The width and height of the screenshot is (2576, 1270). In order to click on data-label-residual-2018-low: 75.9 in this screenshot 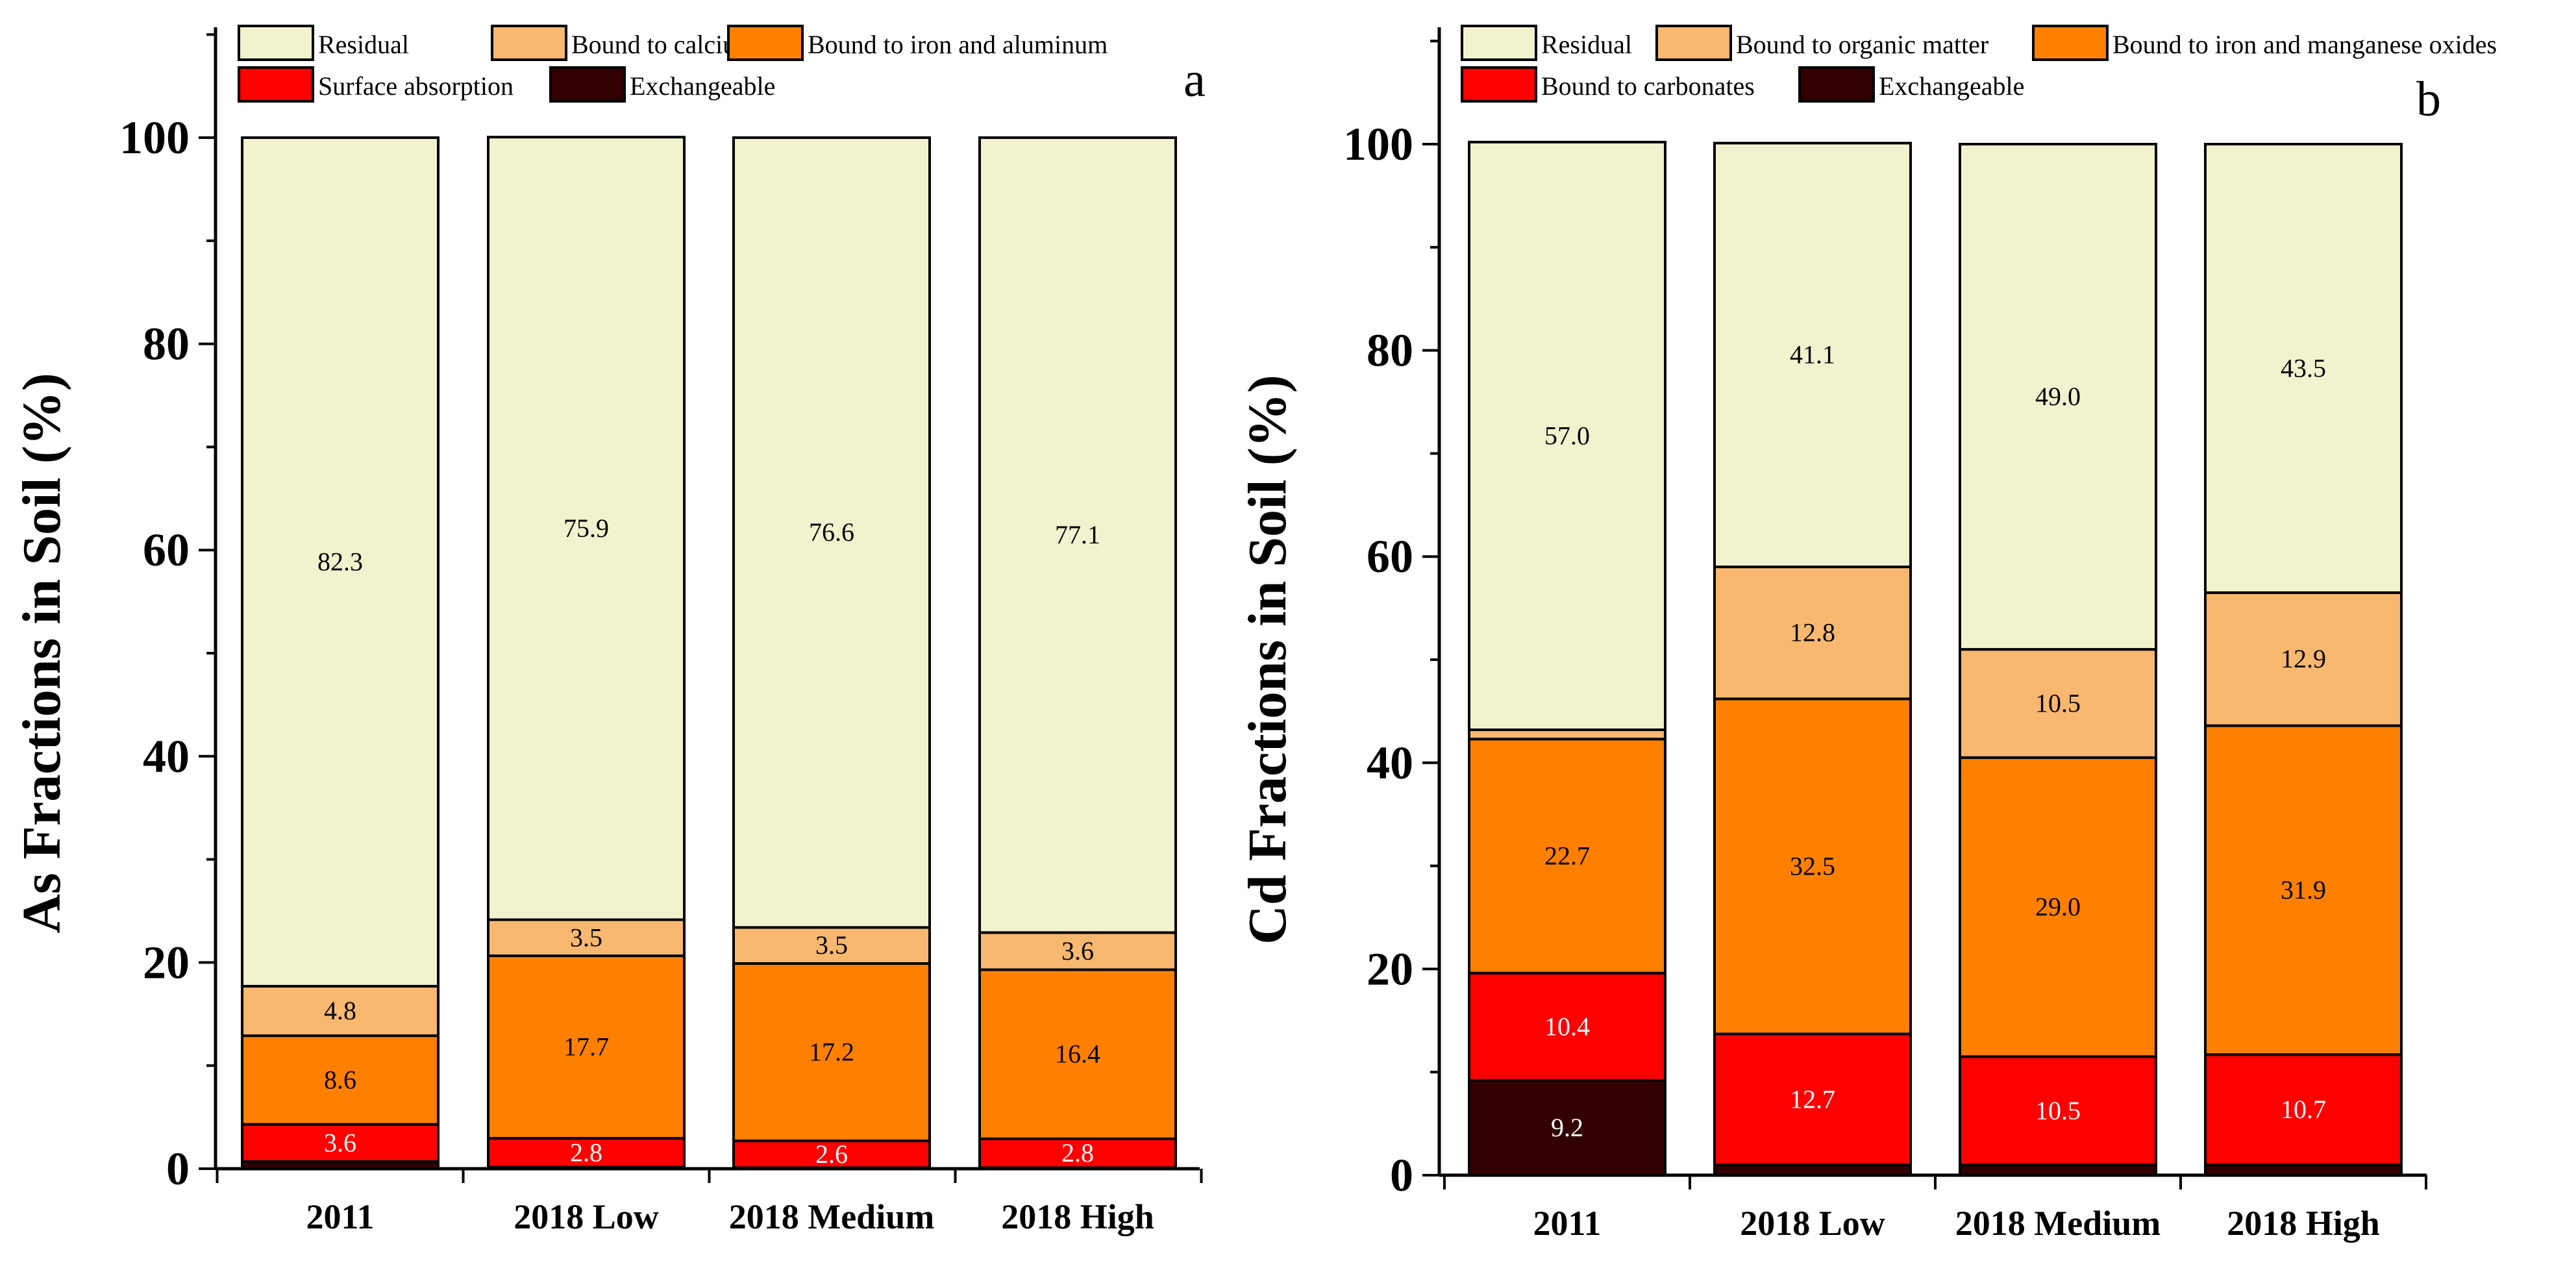, I will do `click(586, 528)`.